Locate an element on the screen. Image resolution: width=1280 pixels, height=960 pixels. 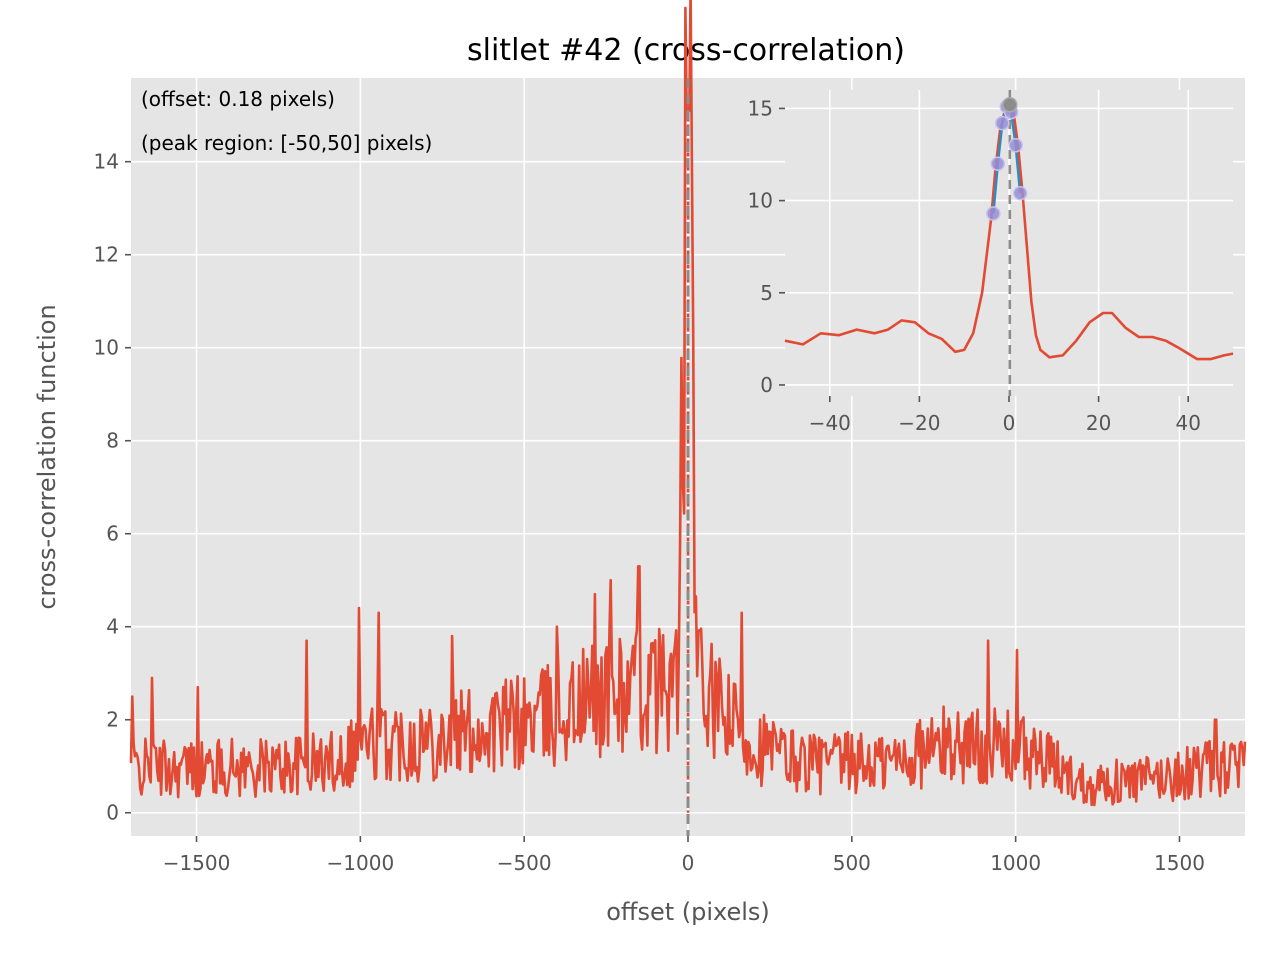
inset-series is located at coordinates (1009, 243).